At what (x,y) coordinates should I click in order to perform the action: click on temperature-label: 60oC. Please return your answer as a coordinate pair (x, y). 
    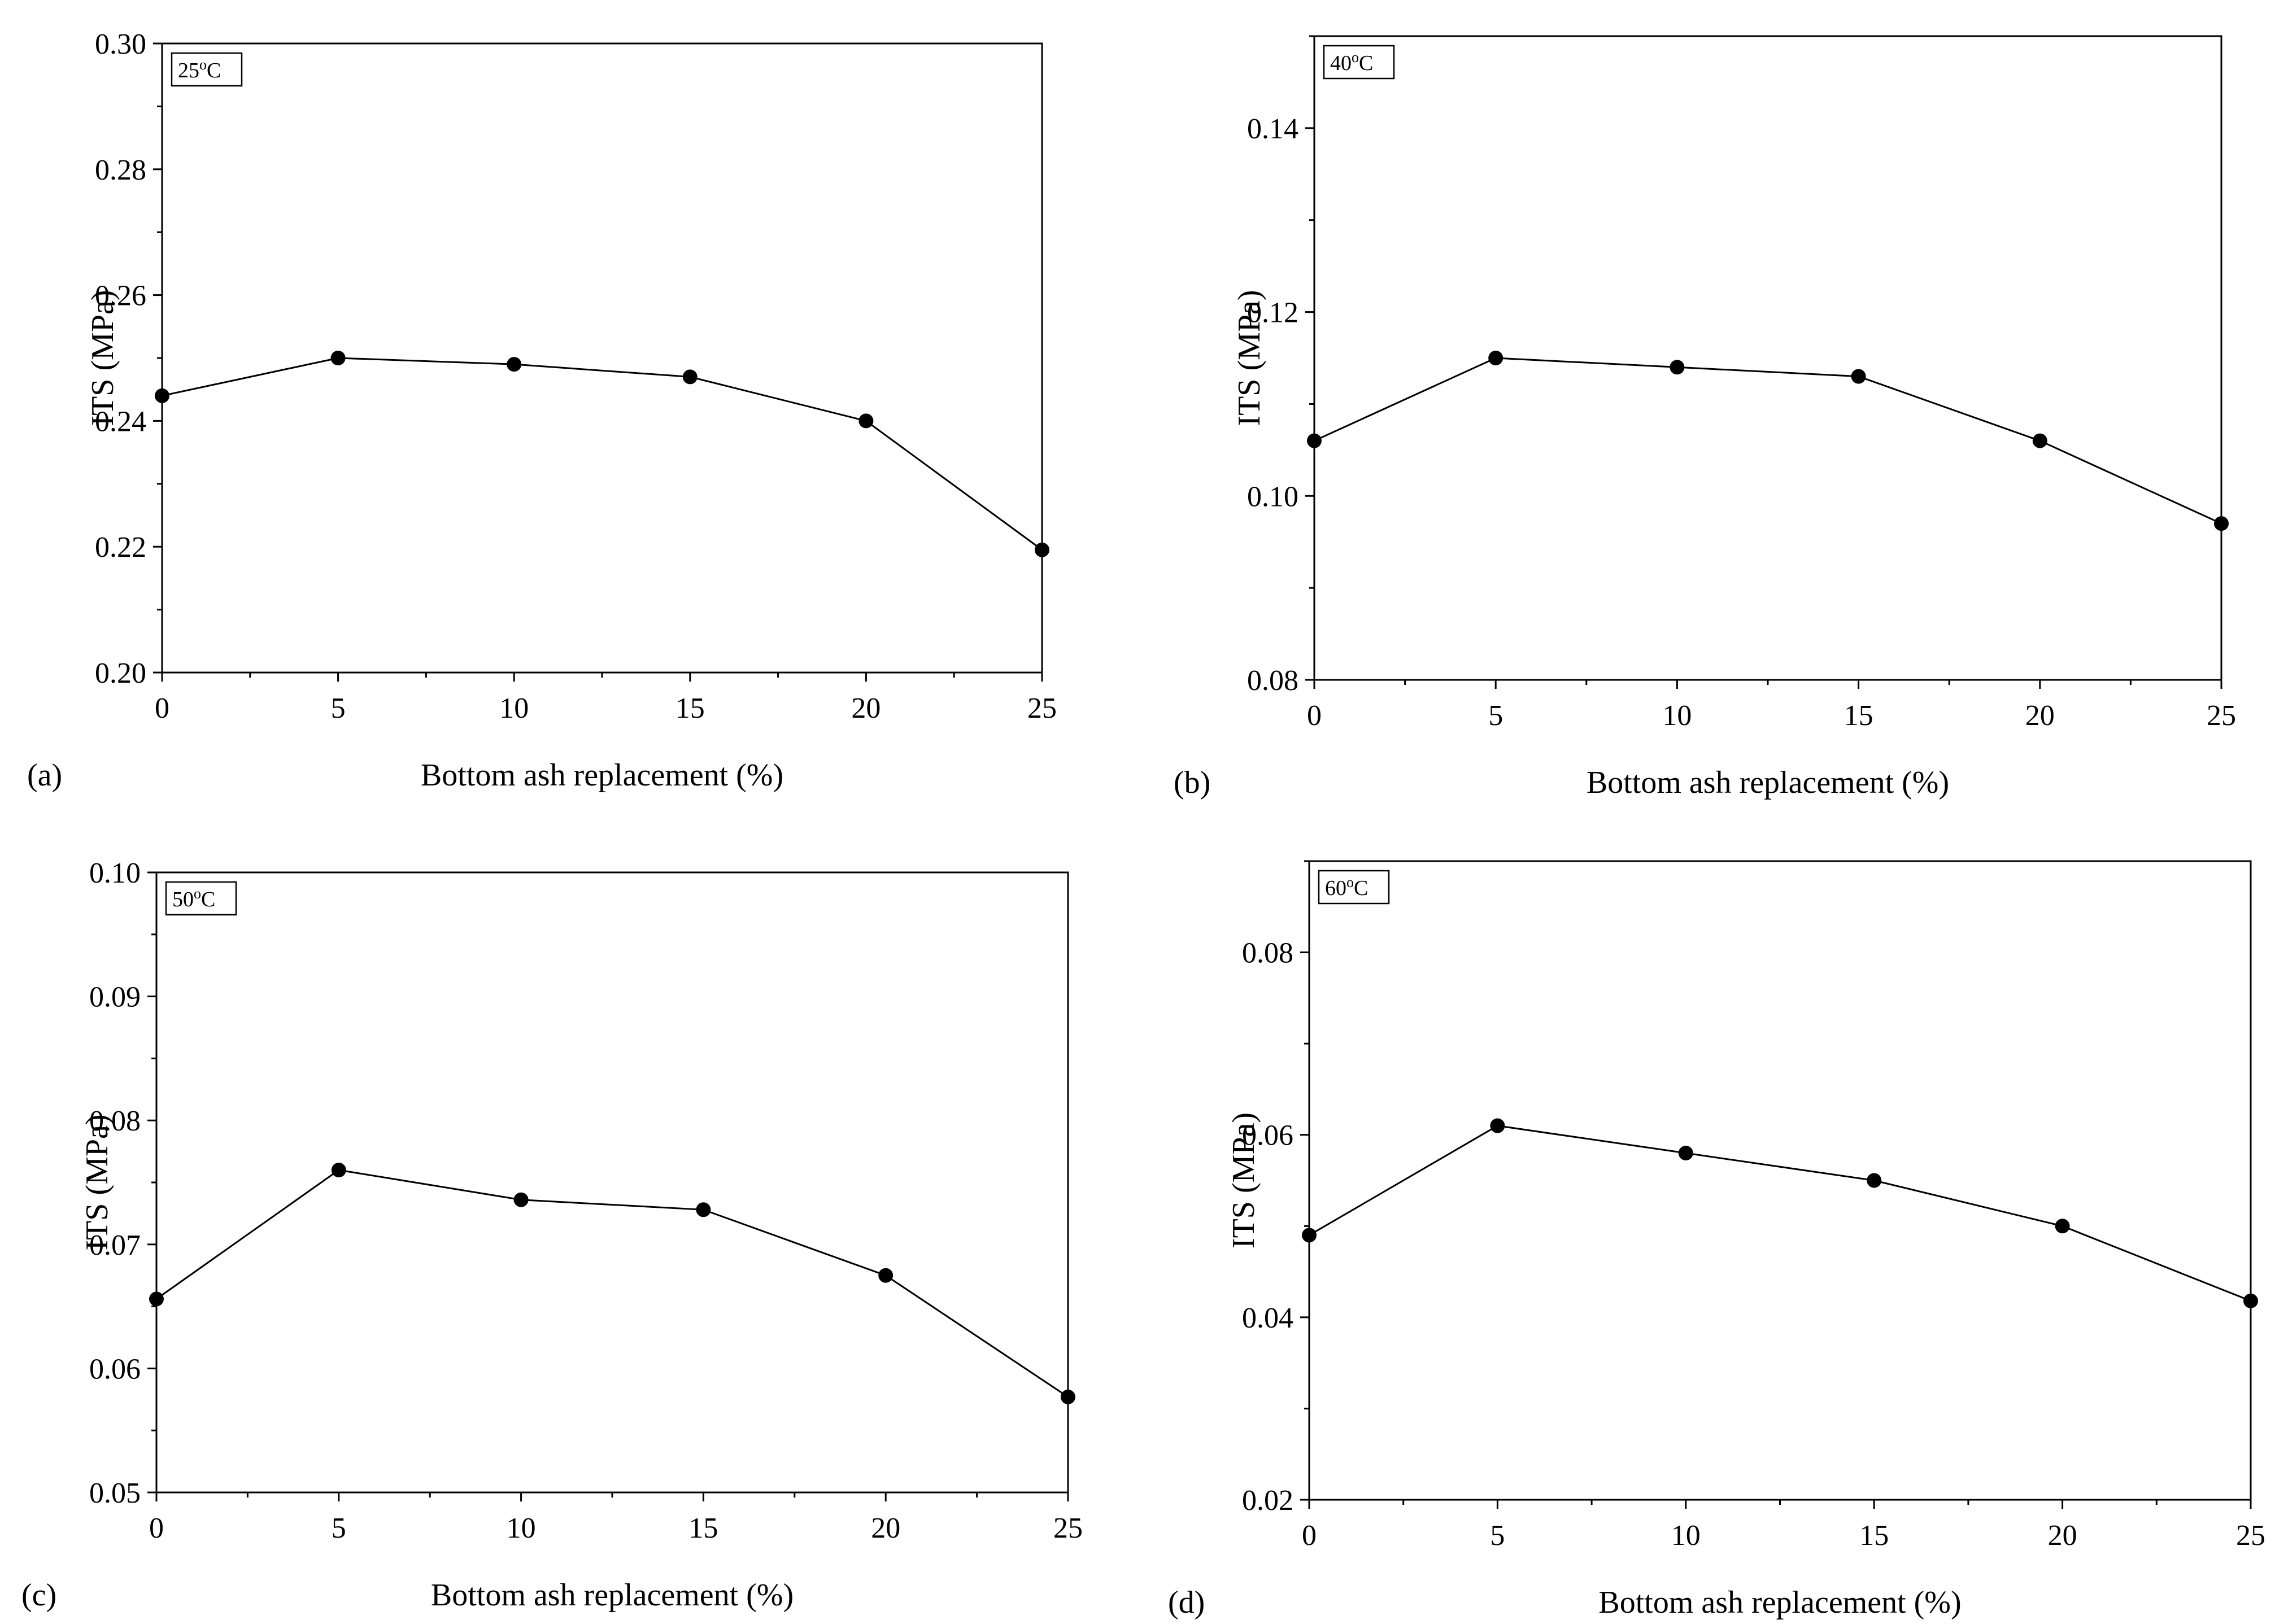
    Looking at the image, I should click on (1346, 887).